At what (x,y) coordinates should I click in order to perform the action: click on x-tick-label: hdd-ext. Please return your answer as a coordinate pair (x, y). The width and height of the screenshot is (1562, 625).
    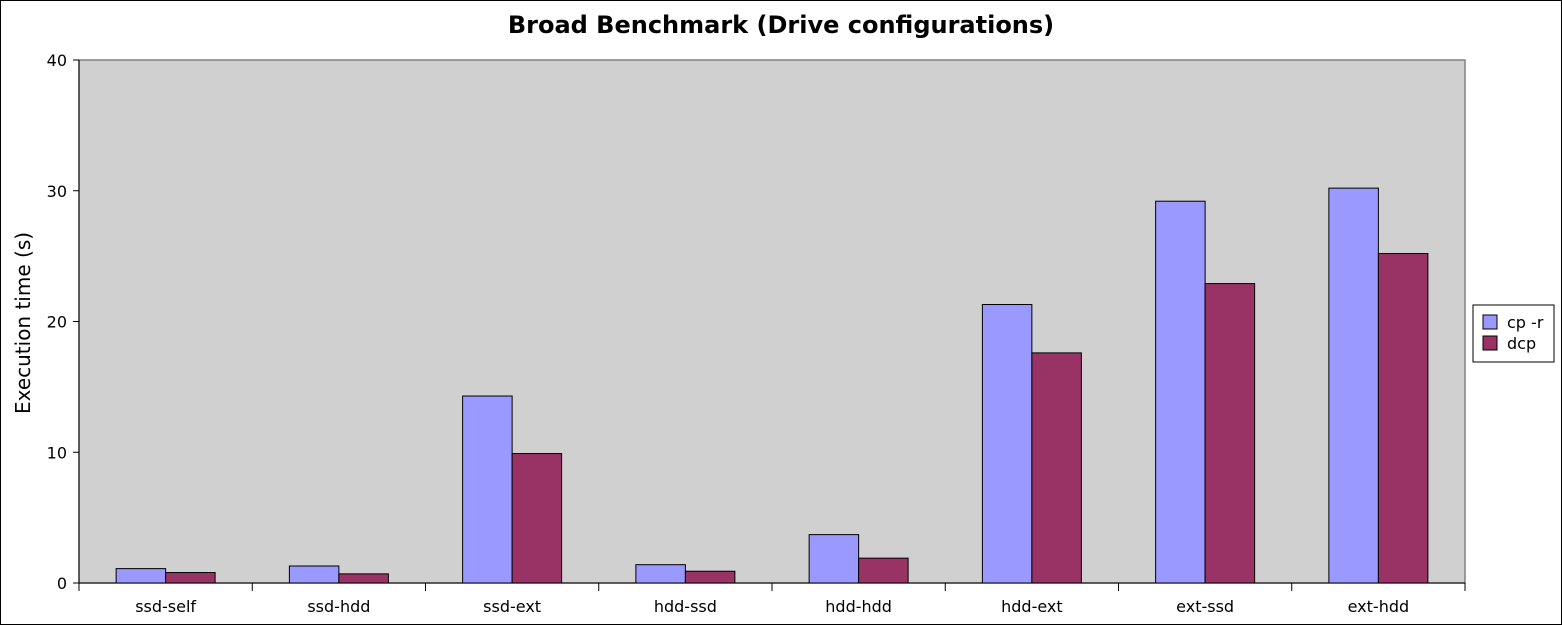
    Looking at the image, I should click on (1032, 606).